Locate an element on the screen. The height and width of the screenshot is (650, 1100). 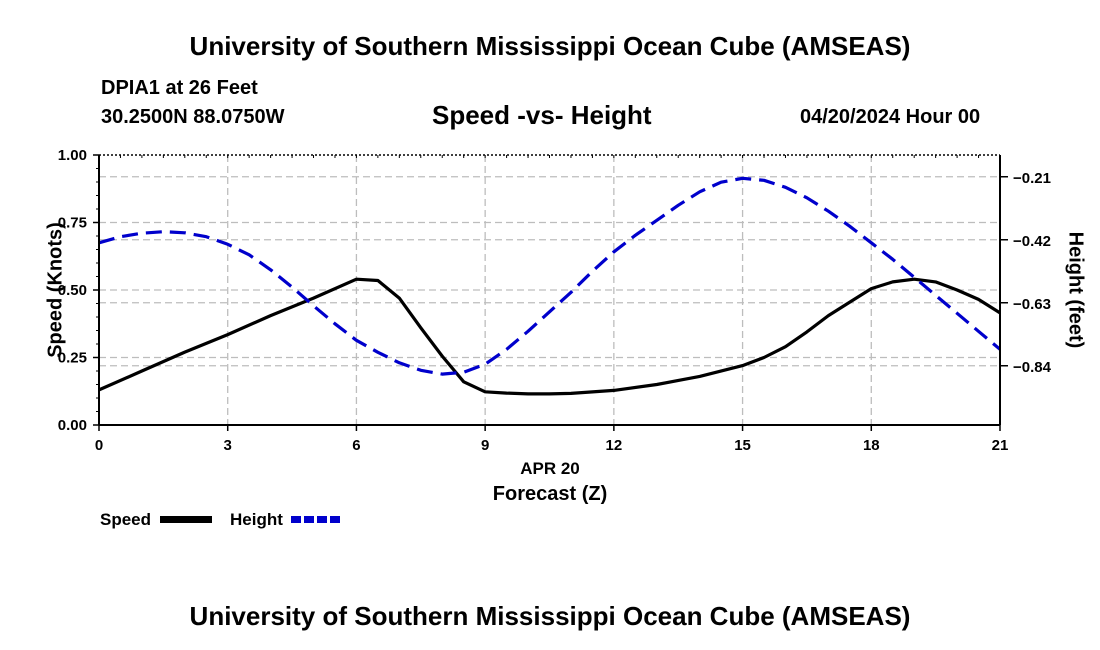
y-tick-label-right: −0.63 is located at coordinates (1032, 304).